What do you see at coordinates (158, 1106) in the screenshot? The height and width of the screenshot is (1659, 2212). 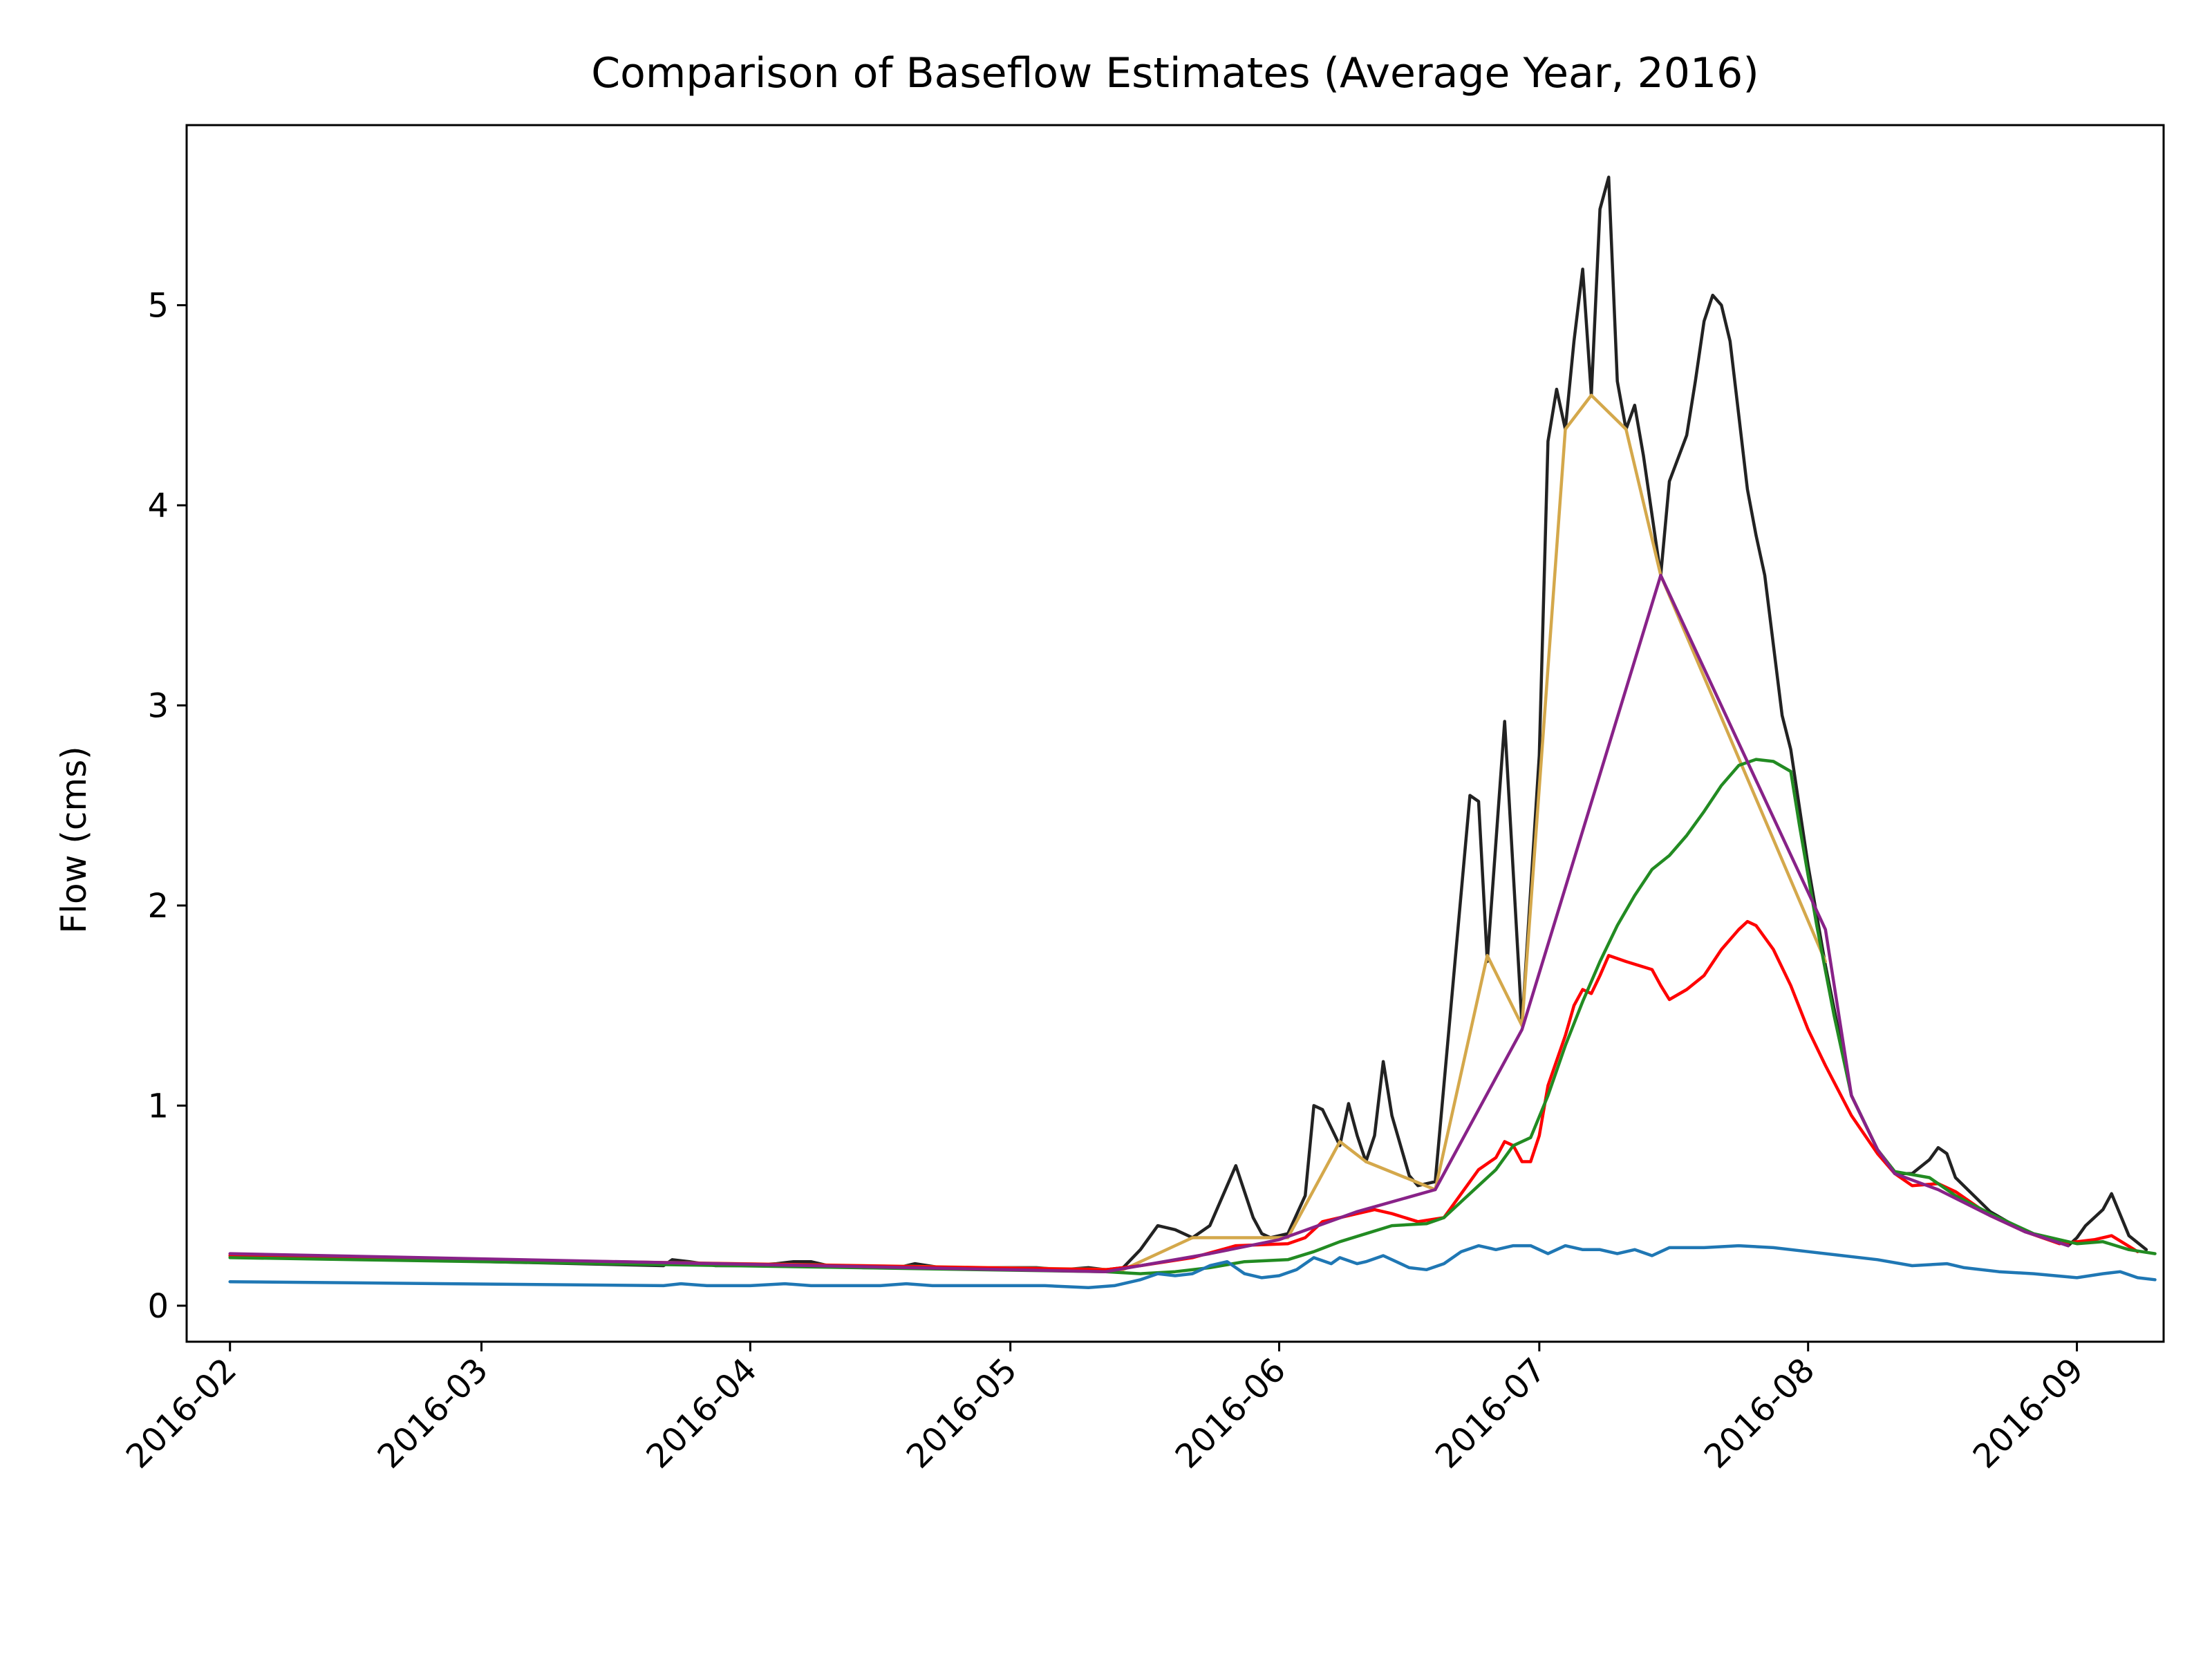 I see `y-tick-label: 1` at bounding box center [158, 1106].